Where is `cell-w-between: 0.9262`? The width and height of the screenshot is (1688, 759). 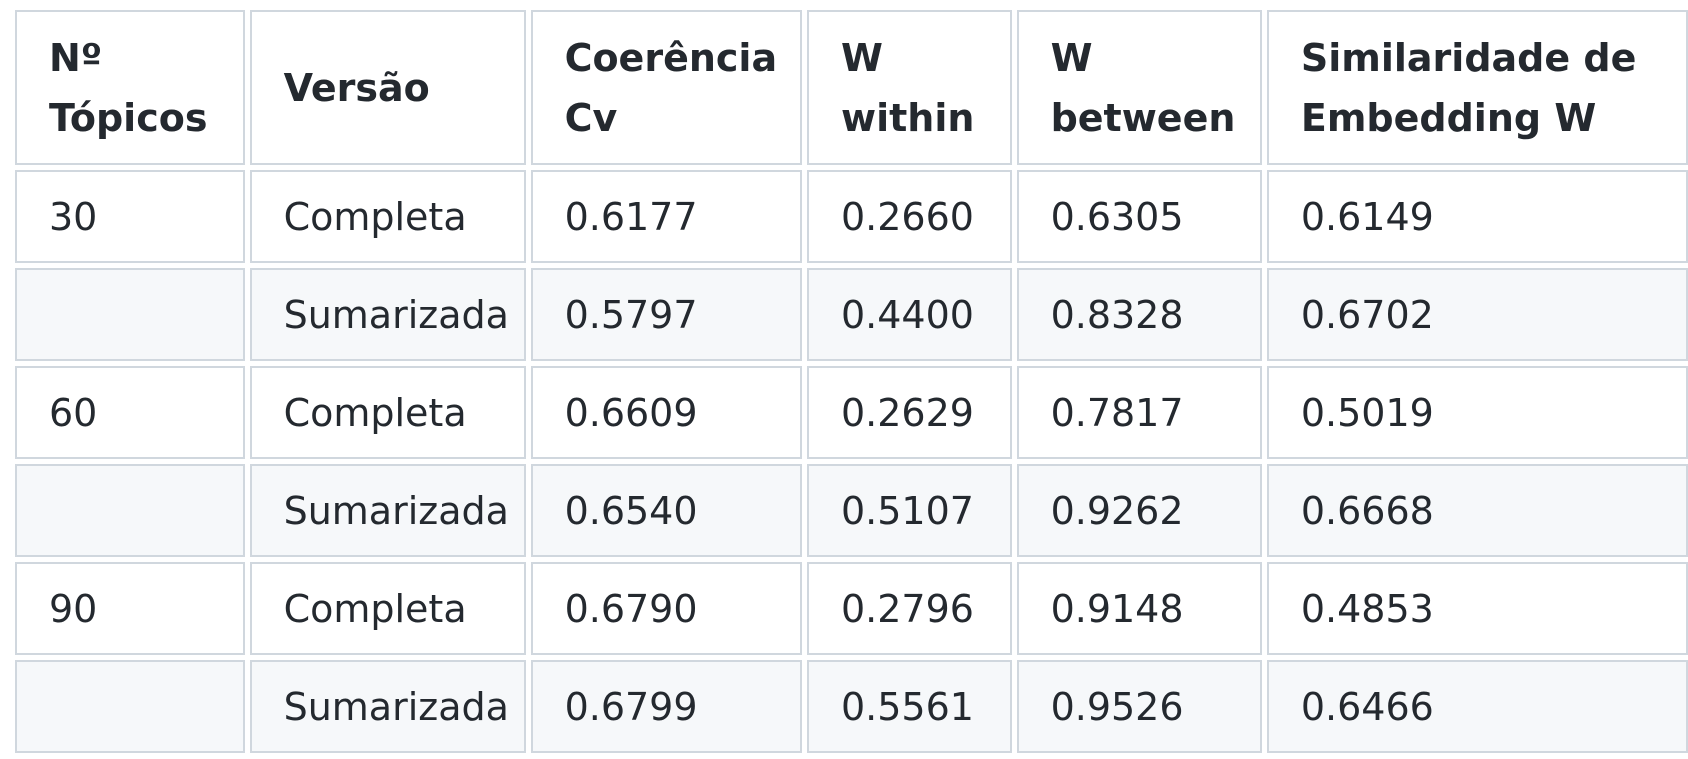 cell-w-between: 0.9262 is located at coordinates (1139, 510).